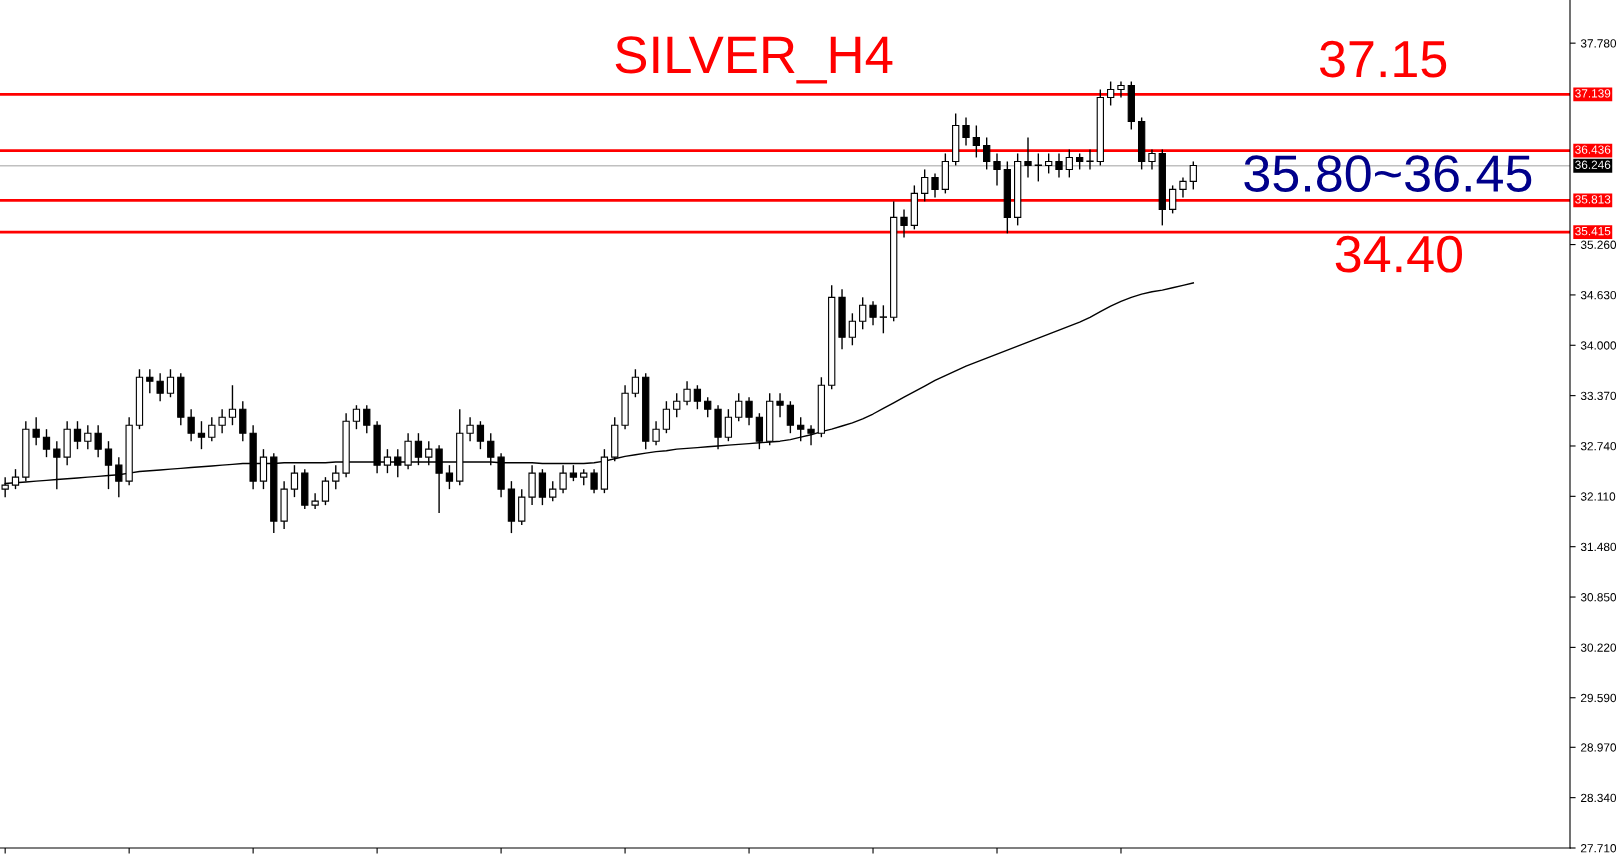 The width and height of the screenshot is (1618, 855). What do you see at coordinates (1598, 43) in the screenshot?
I see `y-tick-label: 37.780` at bounding box center [1598, 43].